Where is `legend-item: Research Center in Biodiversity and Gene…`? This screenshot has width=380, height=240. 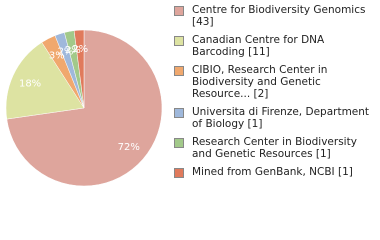
legend-item: Research Center in Biodiversity and Gene… is located at coordinates (274, 148).